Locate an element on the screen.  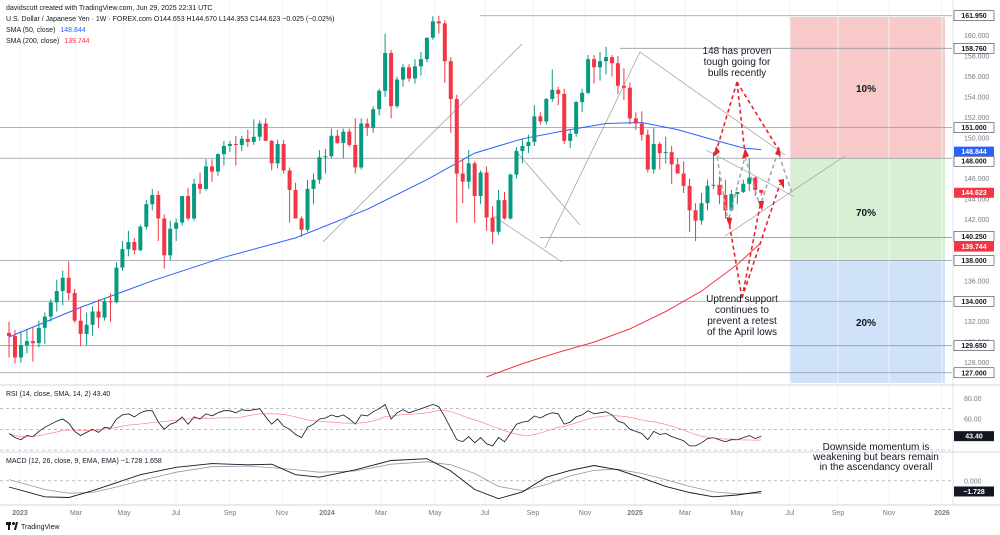
price-label-white: 140.250 is located at coordinates (974, 236).